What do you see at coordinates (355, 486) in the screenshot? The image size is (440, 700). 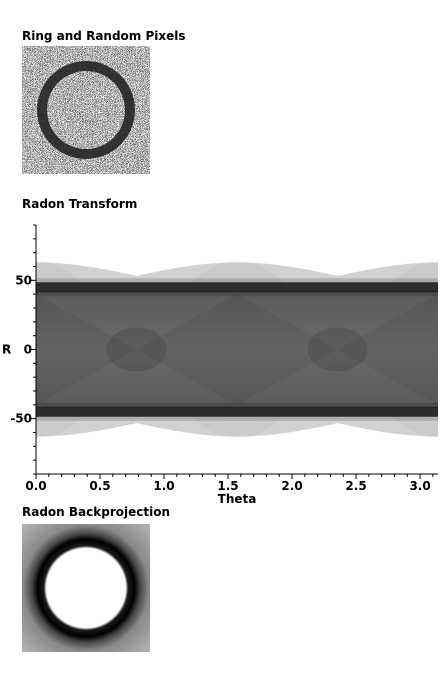 I see `x-tick-label: 2.5` at bounding box center [355, 486].